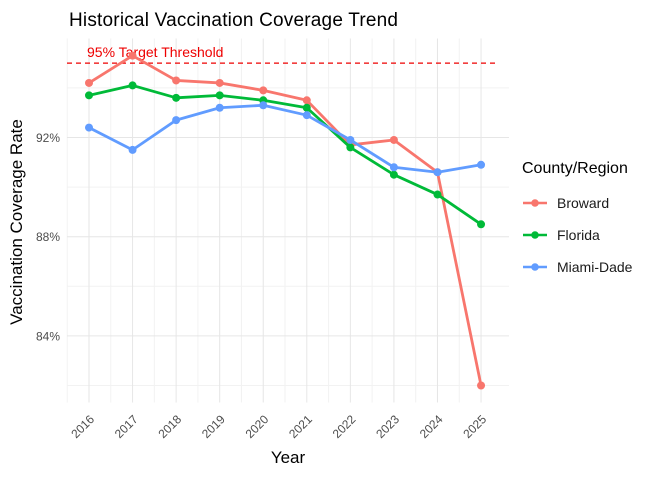 The width and height of the screenshot is (672, 480). Describe the element at coordinates (48, 138) in the screenshot. I see `y-tick-label: 92%` at that location.